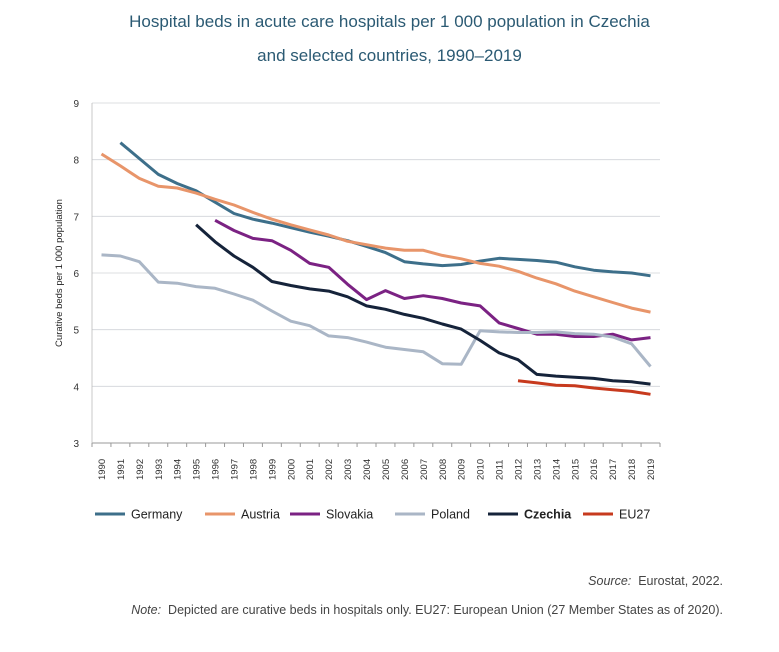 This screenshot has width=779, height=652. What do you see at coordinates (548, 515) in the screenshot?
I see `legend-label-czechia: Czechia` at bounding box center [548, 515].